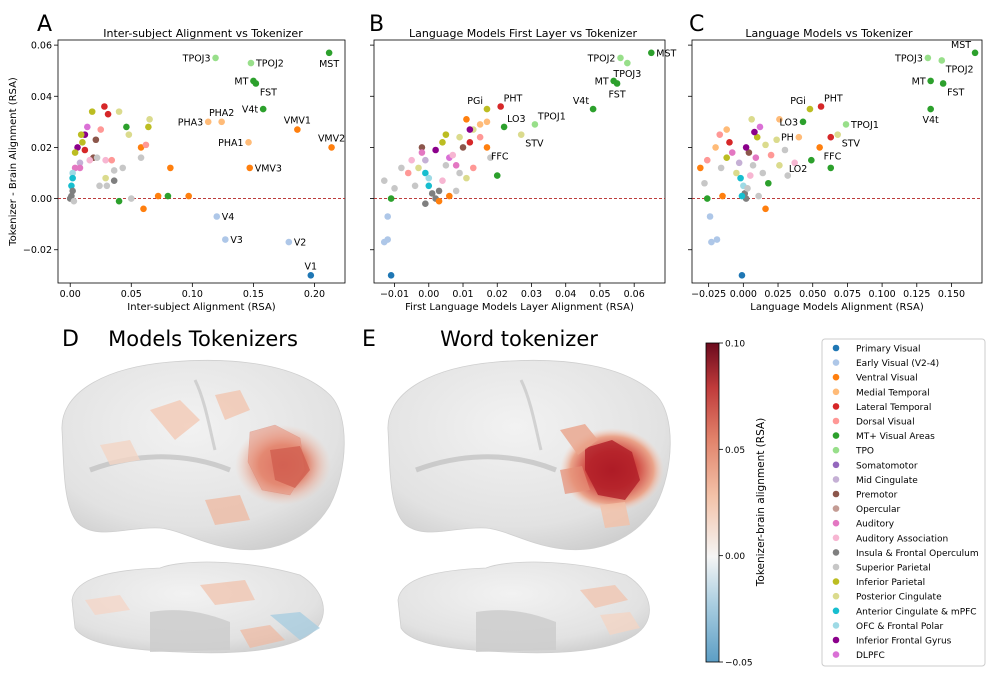 The width and height of the screenshot is (996, 678). Describe the element at coordinates (931, 120) in the screenshot. I see `point-label-v4t: V4t` at that location.